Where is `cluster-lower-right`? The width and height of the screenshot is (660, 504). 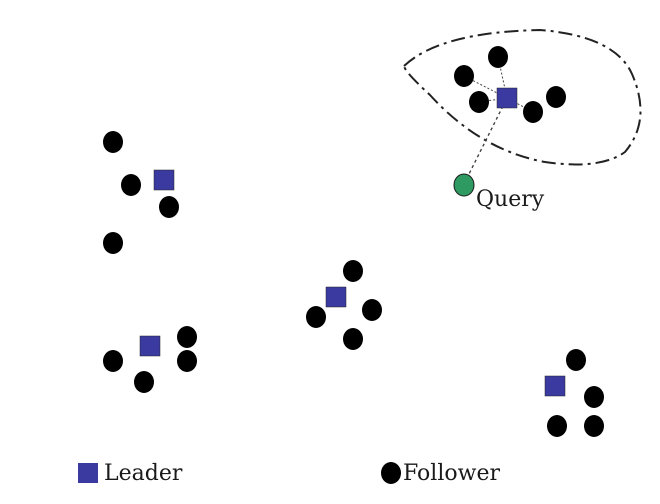
cluster-lower-right is located at coordinates (574, 393).